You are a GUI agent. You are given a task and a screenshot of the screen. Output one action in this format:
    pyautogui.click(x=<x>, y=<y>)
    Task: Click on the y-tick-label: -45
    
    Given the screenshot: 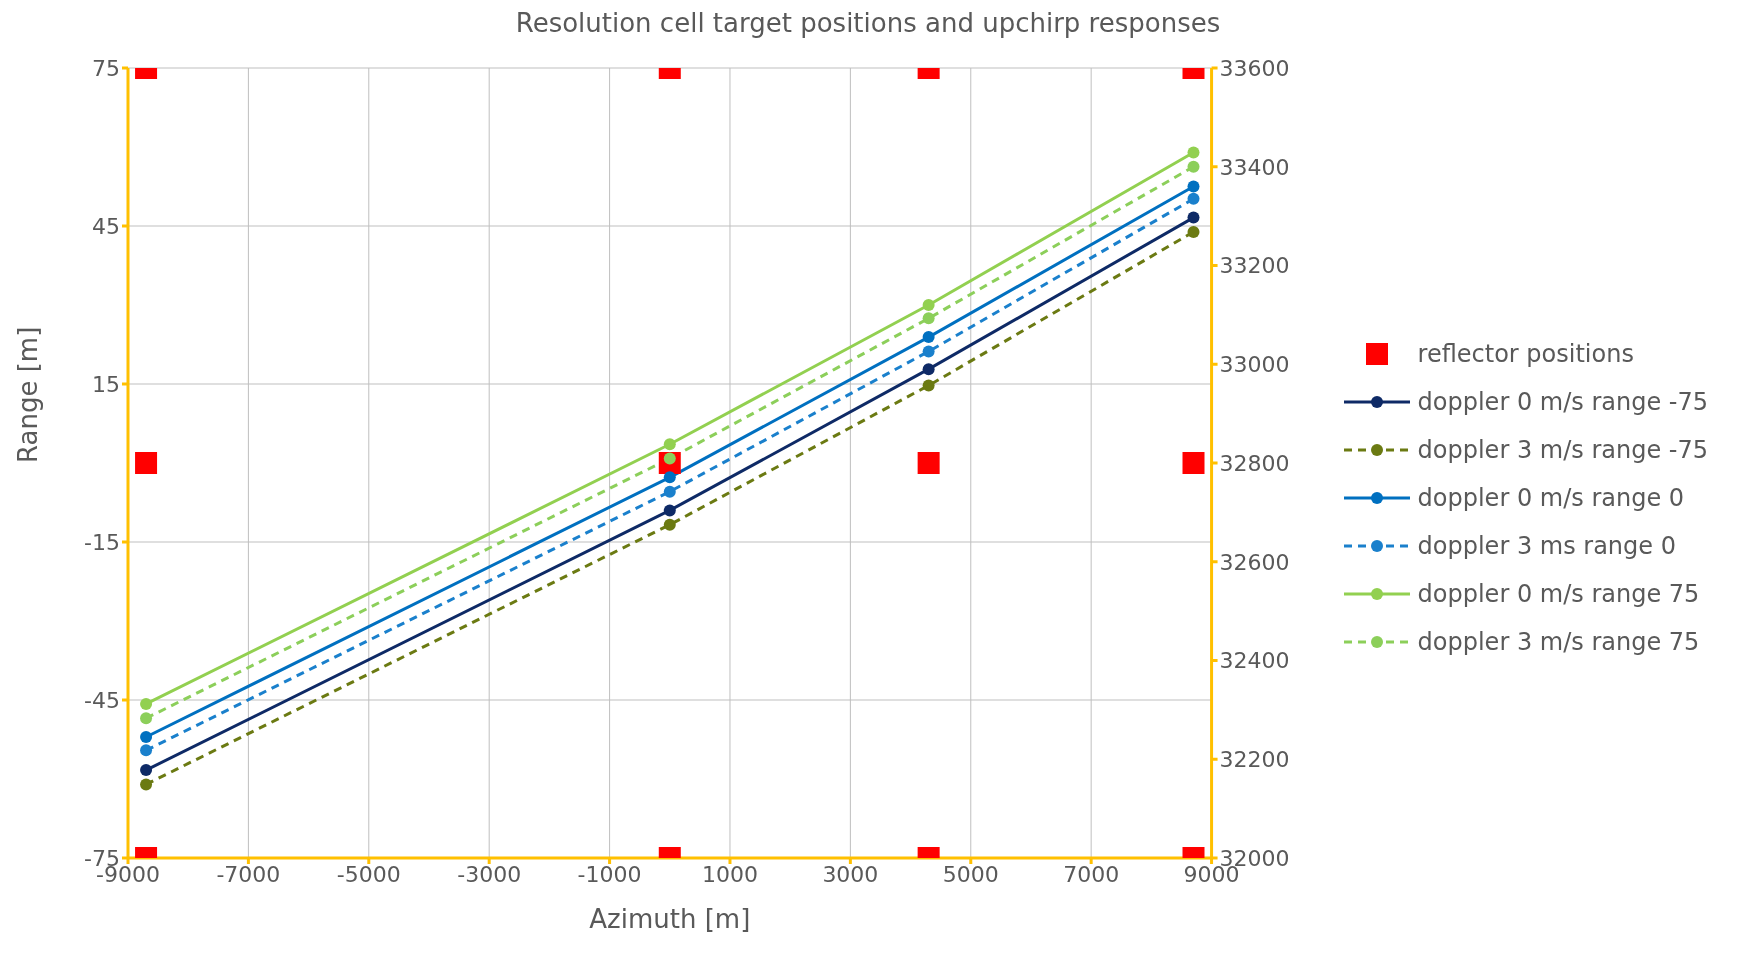 What is the action you would take?
    pyautogui.click(x=102, y=700)
    